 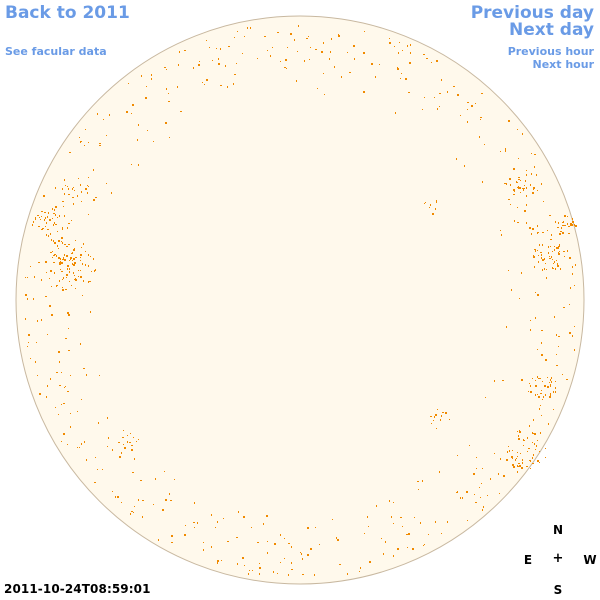 I want to click on compass-north-label: N, so click(x=558, y=530).